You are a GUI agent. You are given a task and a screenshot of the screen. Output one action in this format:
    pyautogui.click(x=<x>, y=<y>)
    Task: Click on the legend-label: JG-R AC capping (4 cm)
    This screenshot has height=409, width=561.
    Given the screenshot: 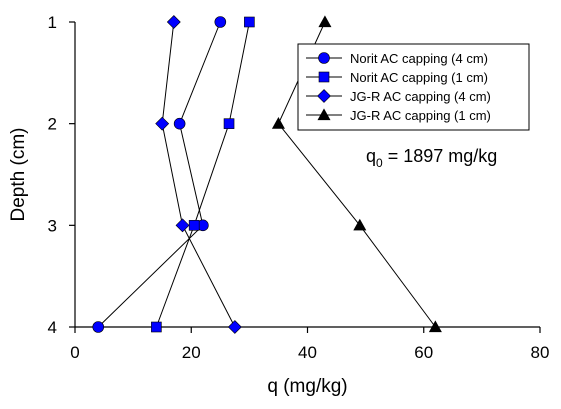 What is the action you would take?
    pyautogui.click(x=420, y=96)
    